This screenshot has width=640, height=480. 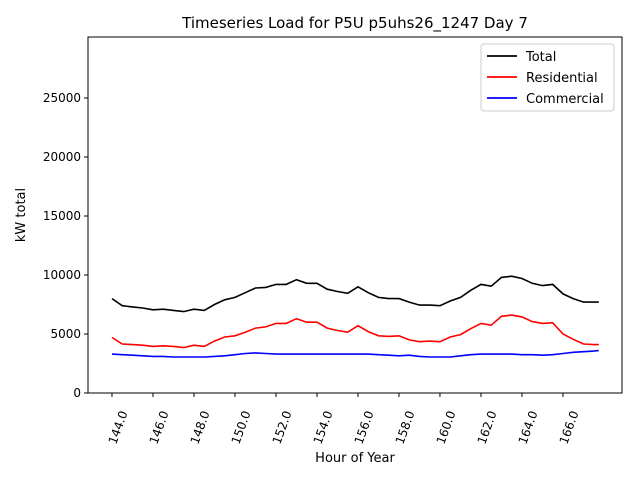 What do you see at coordinates (62, 275) in the screenshot?
I see `y-tick-label: 10000` at bounding box center [62, 275].